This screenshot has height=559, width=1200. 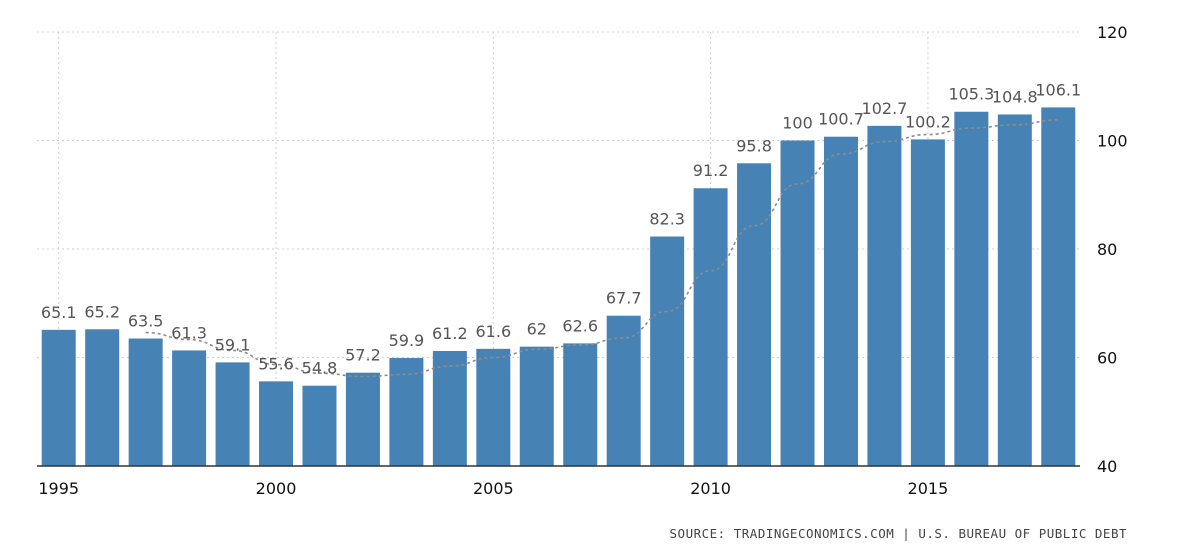 What do you see at coordinates (493, 488) in the screenshot?
I see `x-tick-label: 2005` at bounding box center [493, 488].